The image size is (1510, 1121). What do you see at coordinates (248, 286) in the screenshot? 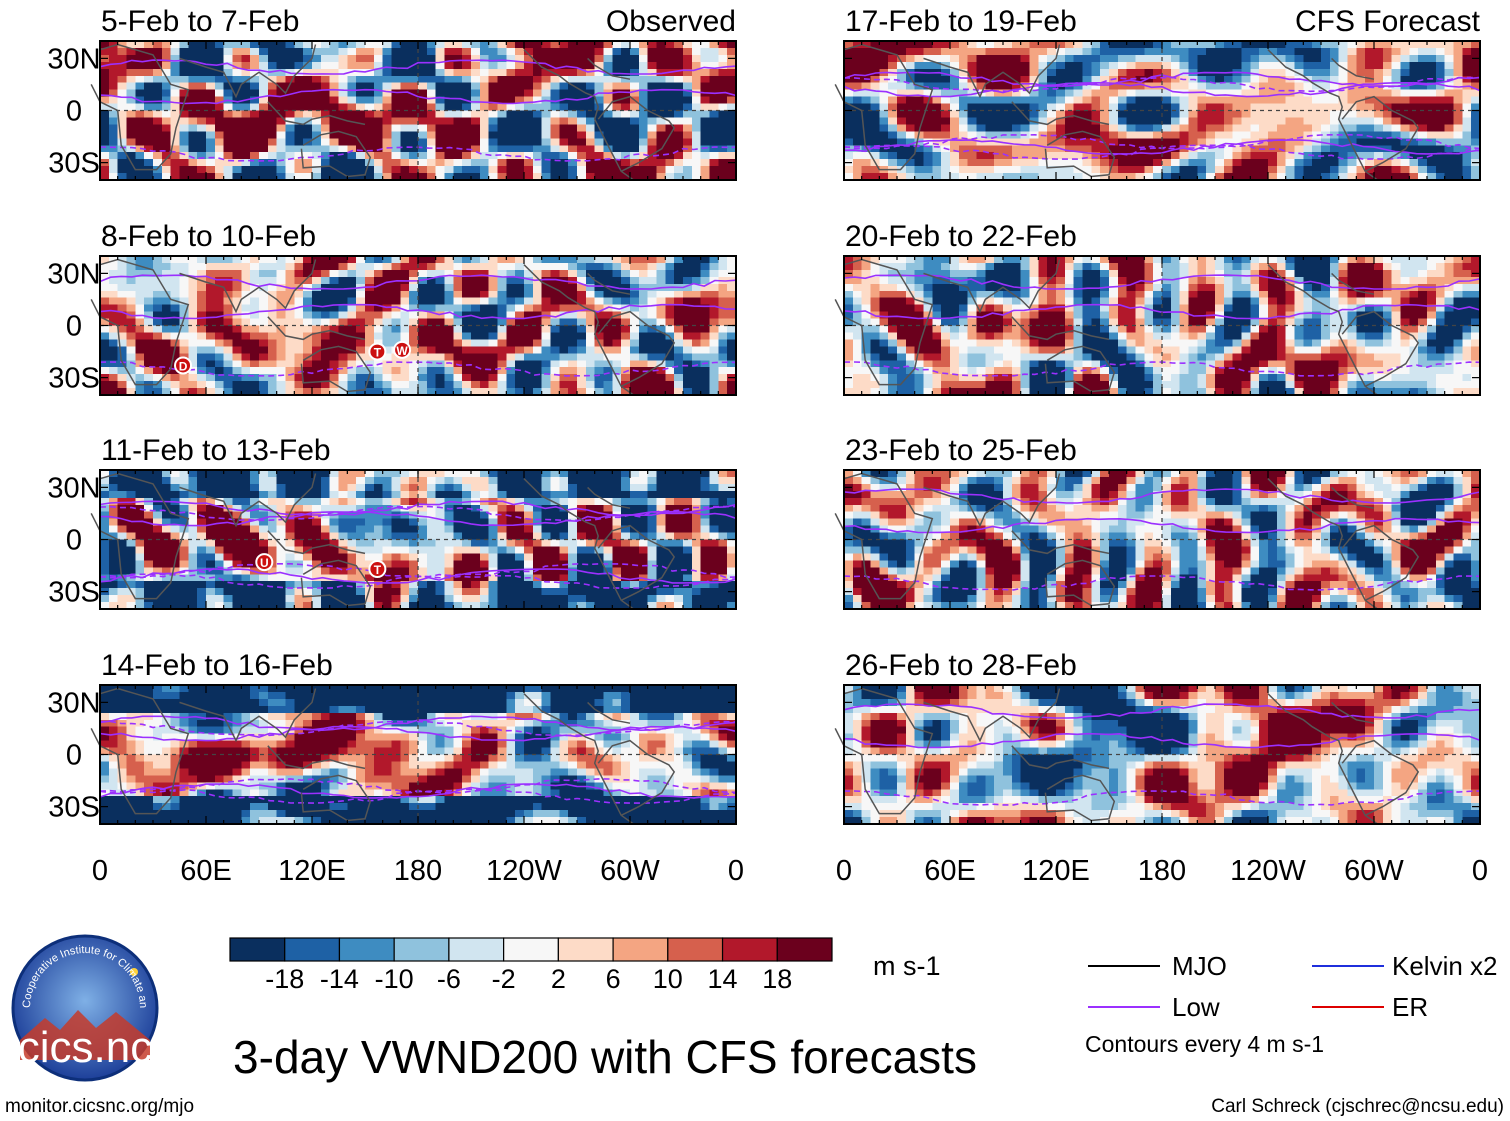
I see `coastline` at bounding box center [248, 286].